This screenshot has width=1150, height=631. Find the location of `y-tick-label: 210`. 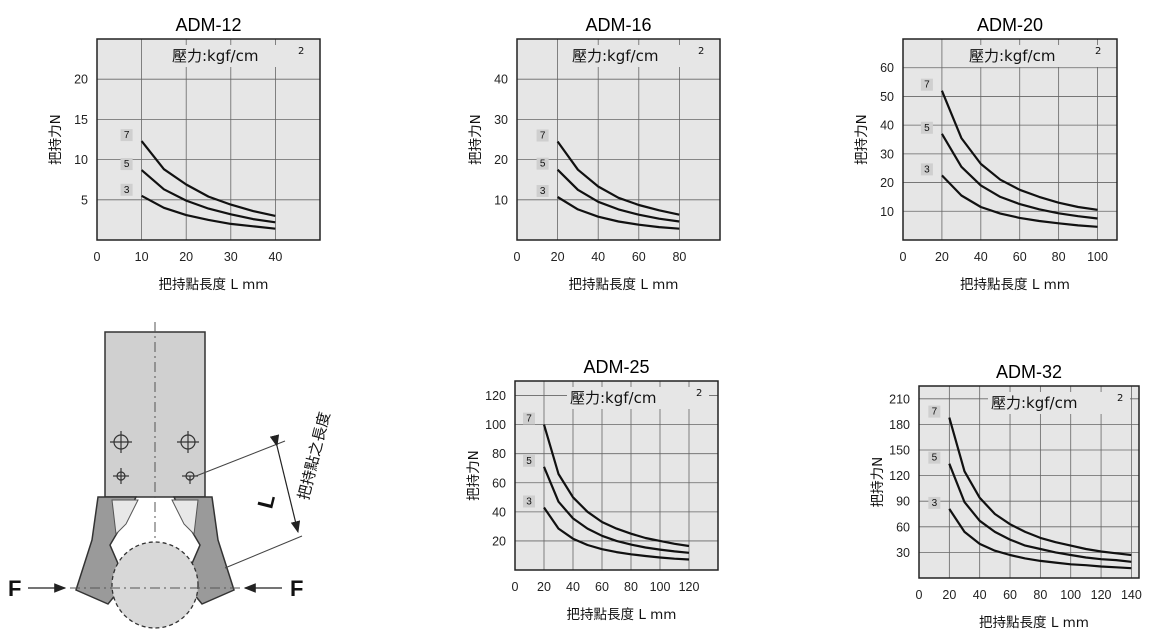

y-tick-label: 210 is located at coordinates (899, 399).